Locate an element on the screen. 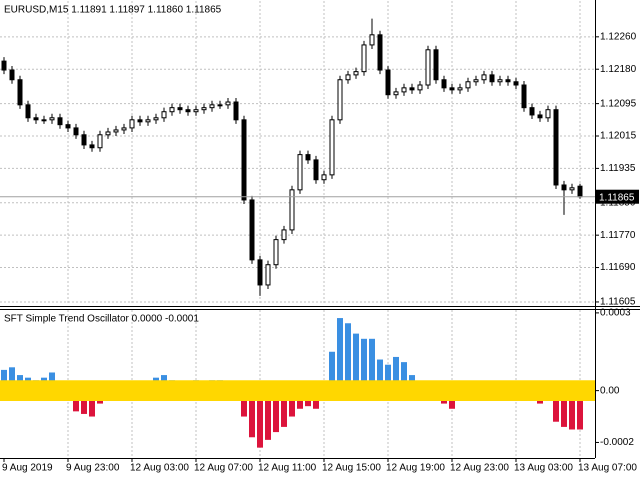  x-tick-label: 9 Aug 2019 is located at coordinates (27, 468).